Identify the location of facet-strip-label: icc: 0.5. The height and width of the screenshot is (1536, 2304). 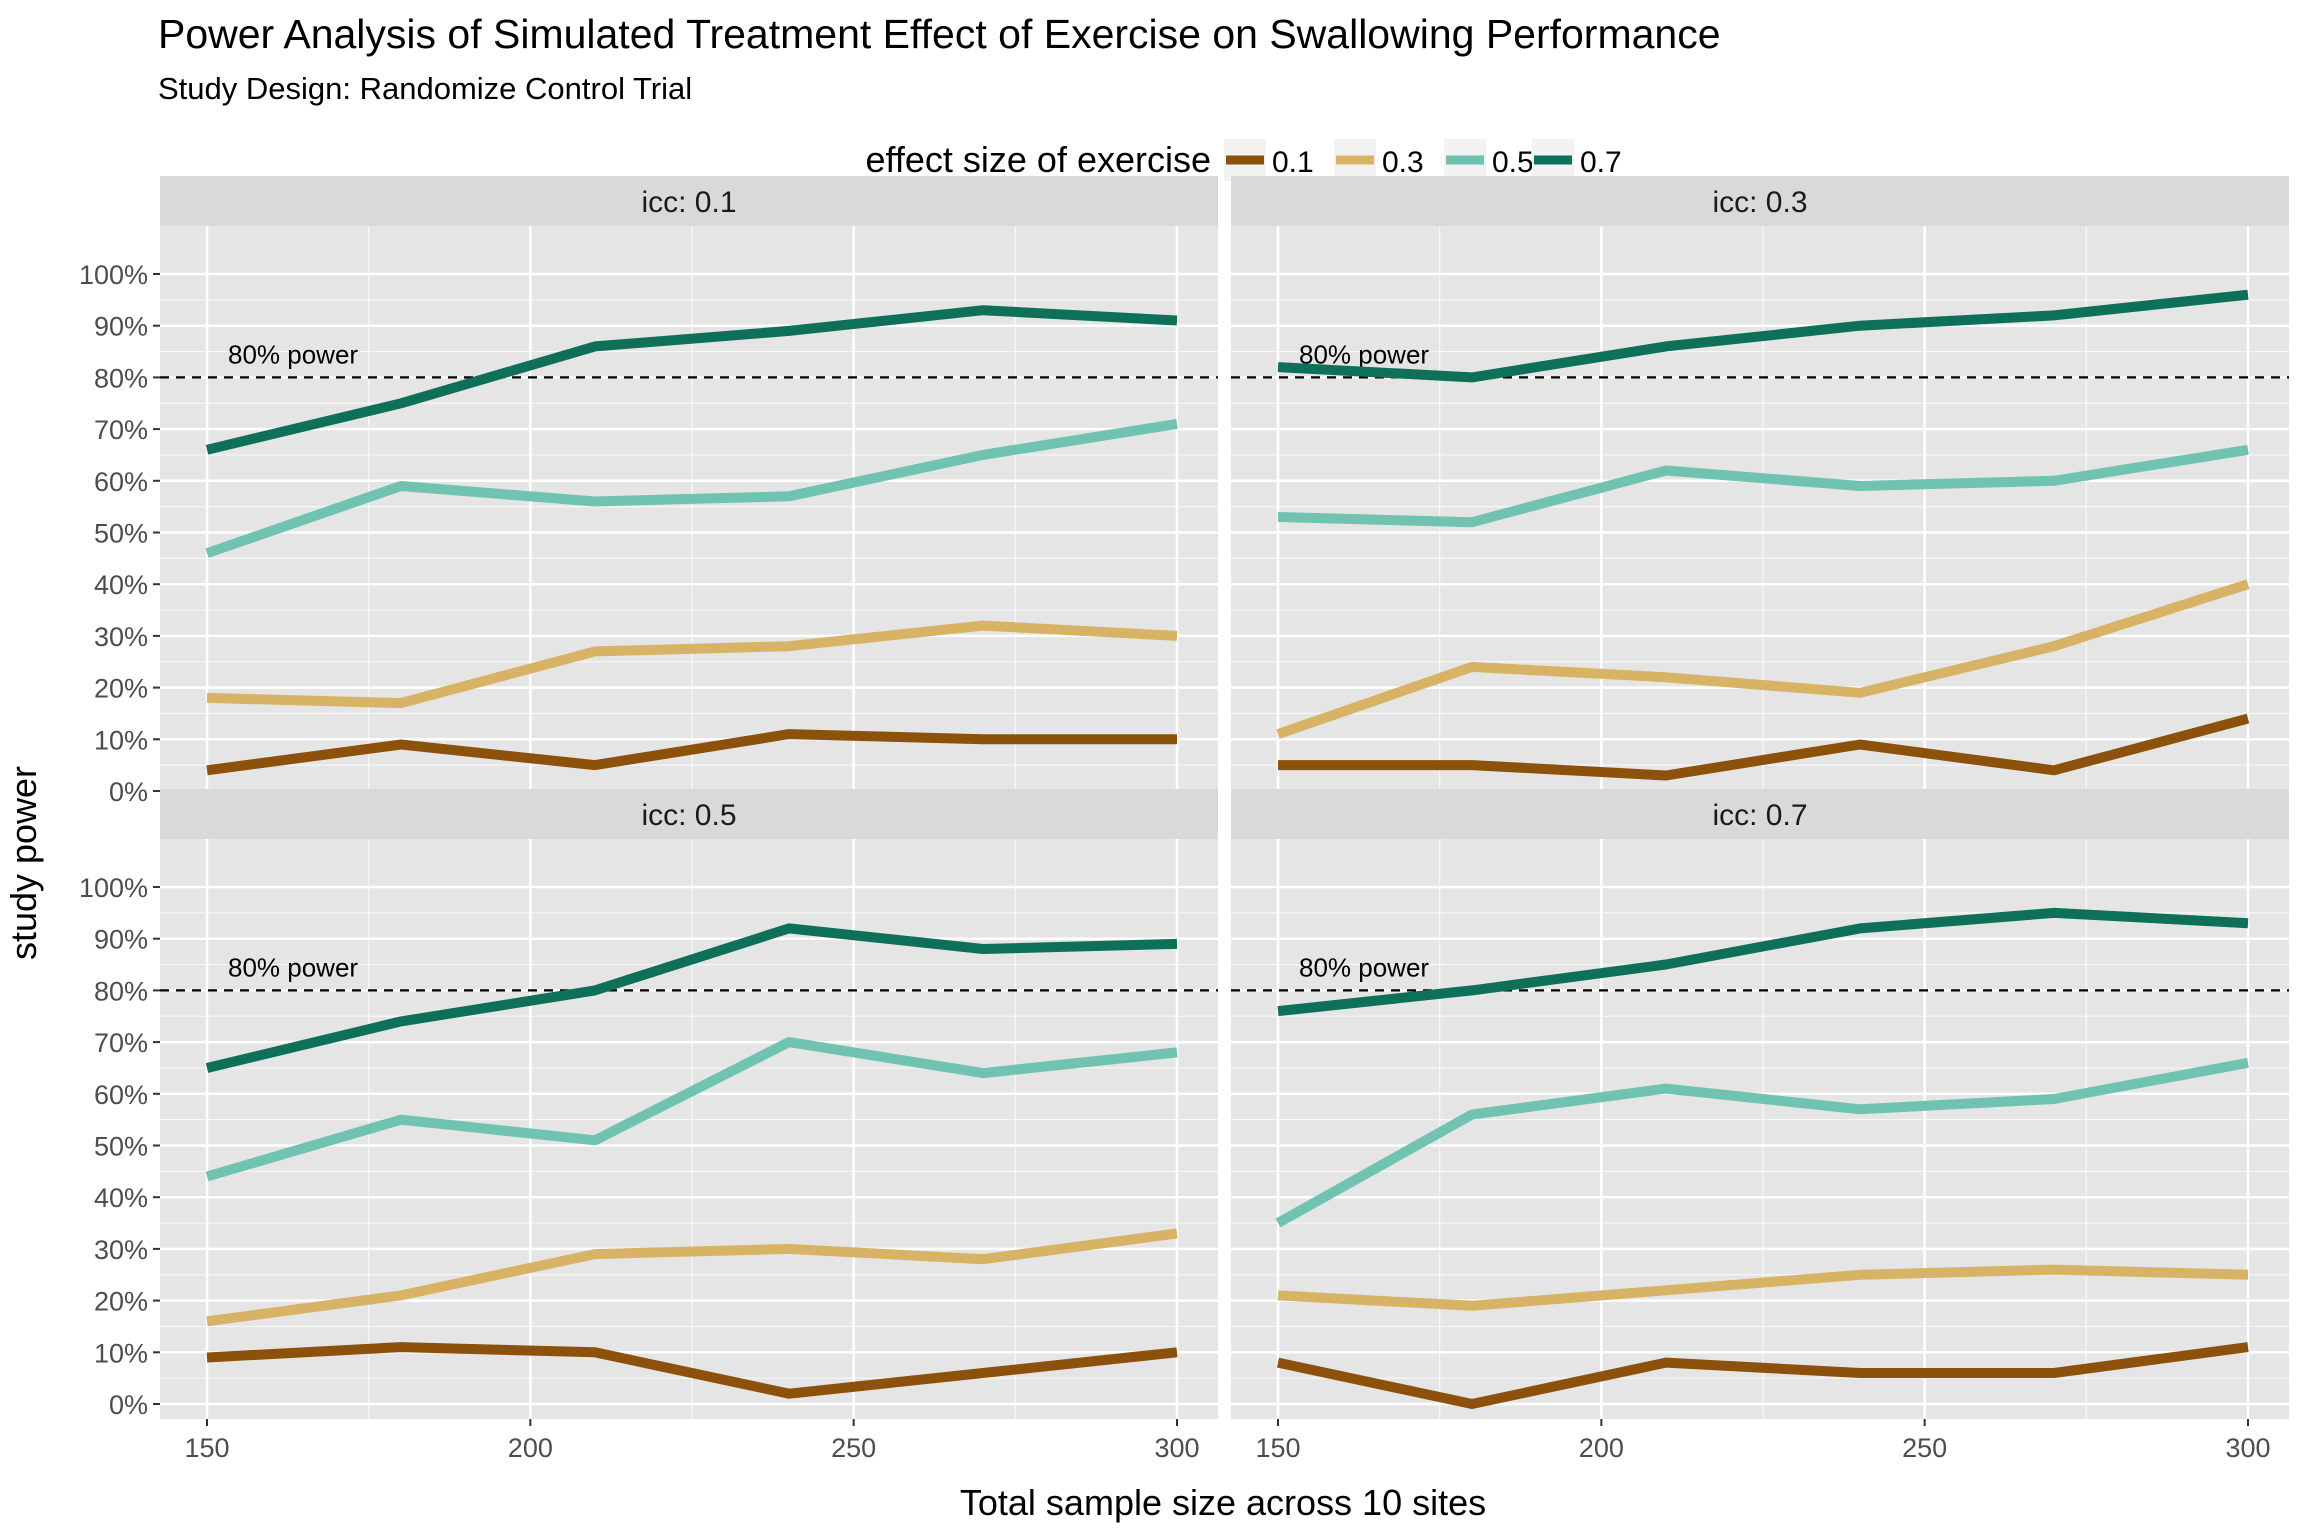
(688, 815).